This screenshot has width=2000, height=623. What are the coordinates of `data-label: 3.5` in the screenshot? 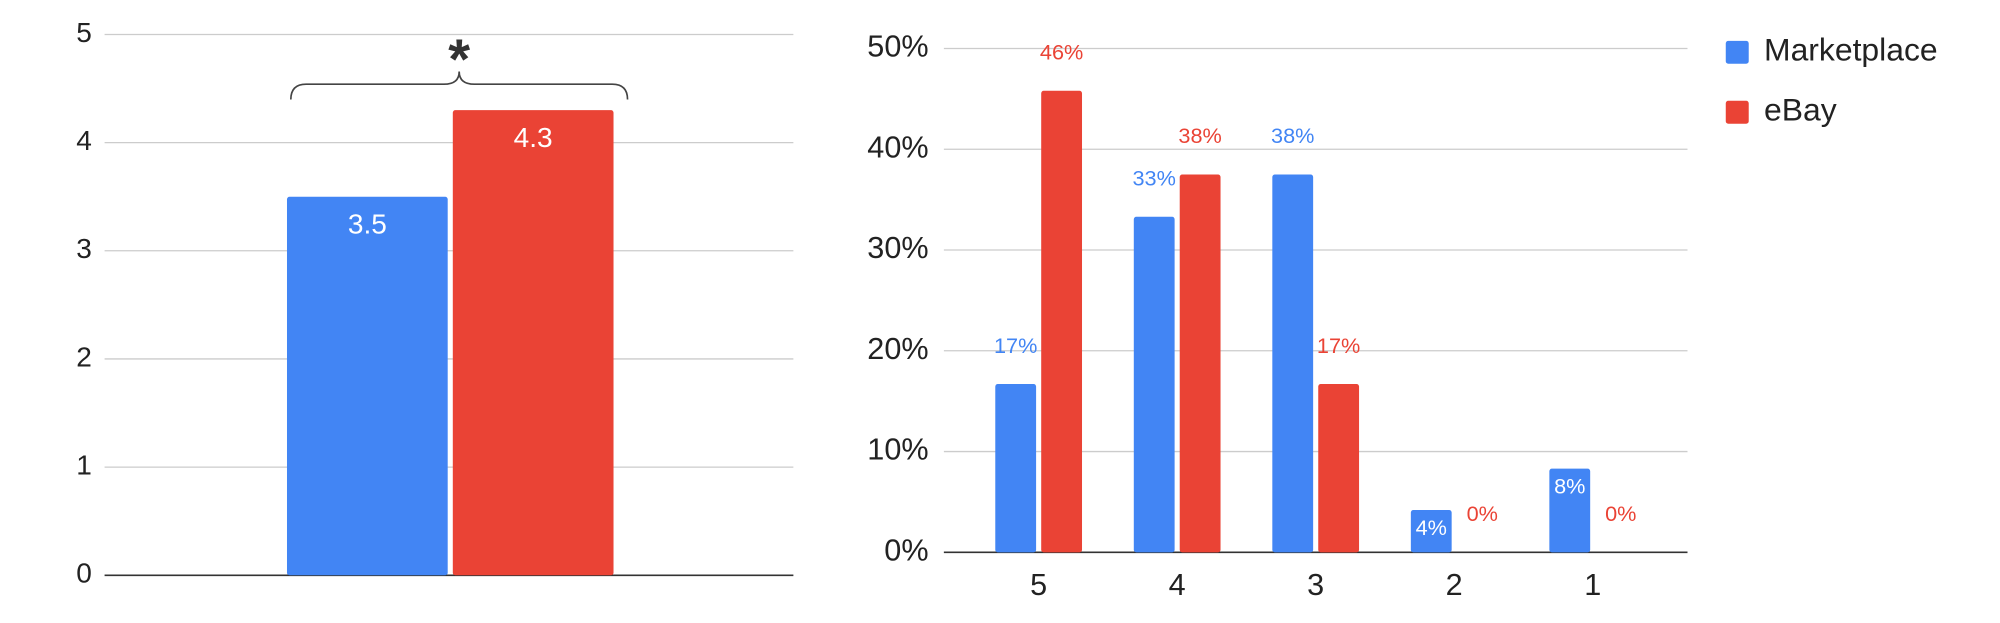 It's located at (367, 223).